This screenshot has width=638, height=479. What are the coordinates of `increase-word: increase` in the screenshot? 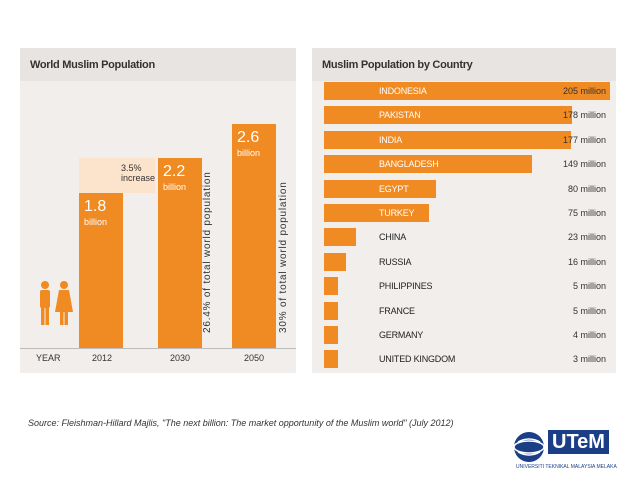 It's located at (138, 178).